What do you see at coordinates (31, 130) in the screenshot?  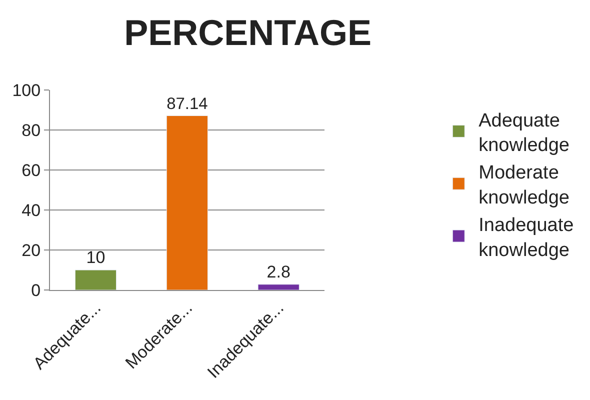 I see `y-tick-label: 80` at bounding box center [31, 130].